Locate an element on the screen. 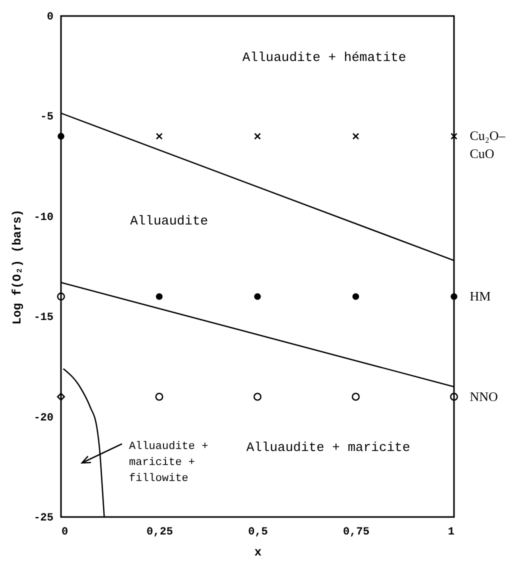 The height and width of the screenshot is (567, 515). x-axis-title: x is located at coordinates (258, 553).